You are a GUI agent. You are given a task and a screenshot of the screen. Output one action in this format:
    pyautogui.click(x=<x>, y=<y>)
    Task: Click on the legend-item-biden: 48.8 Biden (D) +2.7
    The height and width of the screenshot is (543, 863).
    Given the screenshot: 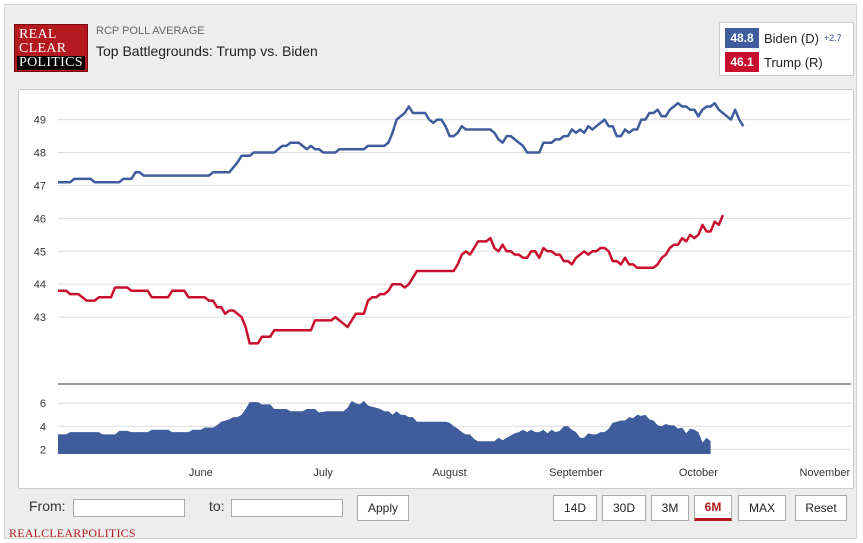 What is the action you would take?
    pyautogui.click(x=783, y=38)
    